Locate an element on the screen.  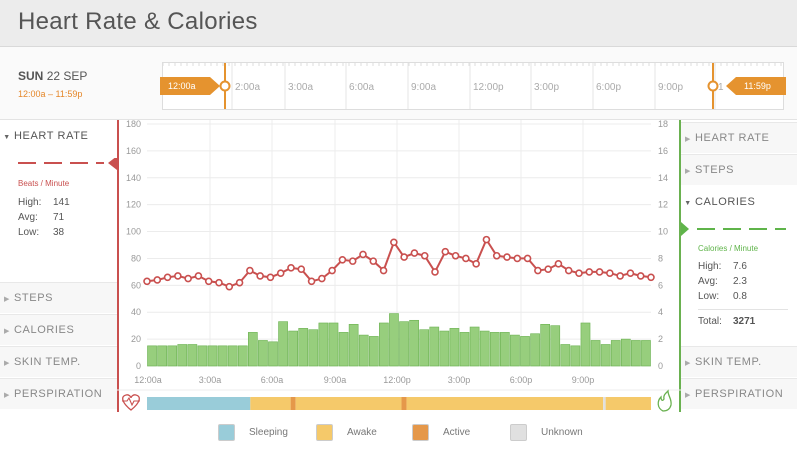
metric-label: HEART RATE is located at coordinates (732, 138).